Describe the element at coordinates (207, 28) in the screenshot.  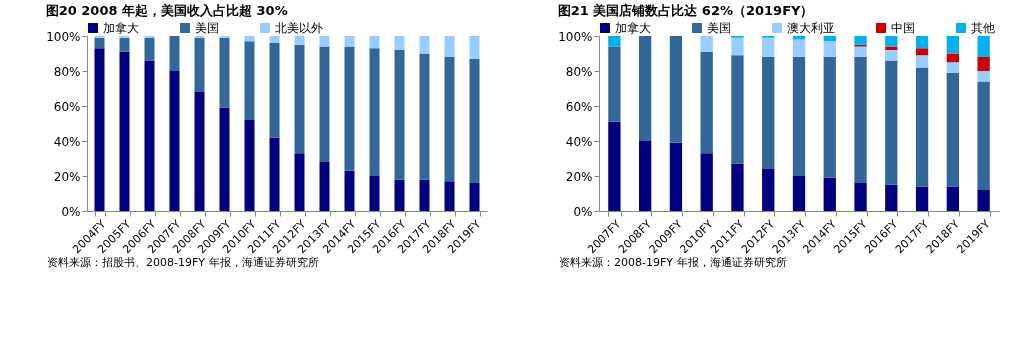
I see `legend-label: 美国` at that location.